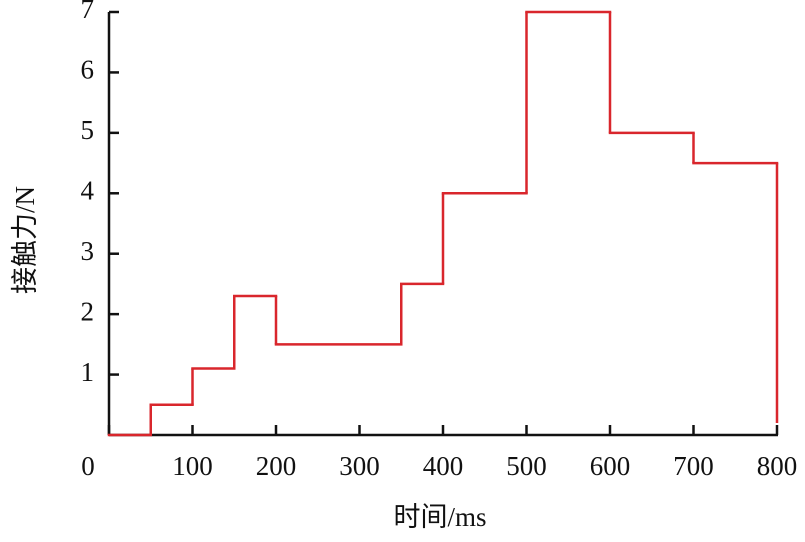  What do you see at coordinates (610, 466) in the screenshot?
I see `x-tick-label: 600` at bounding box center [610, 466].